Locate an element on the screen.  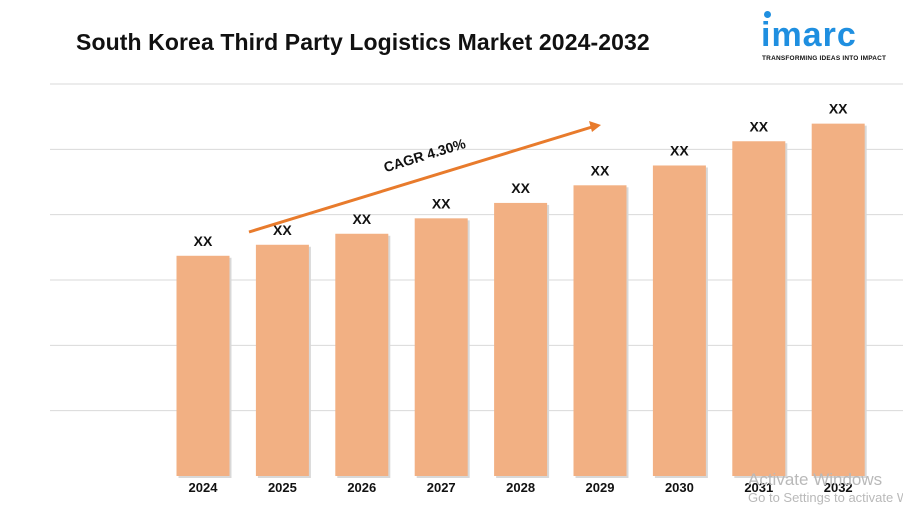
x-tick-2025: 2025 is located at coordinates (282, 487).